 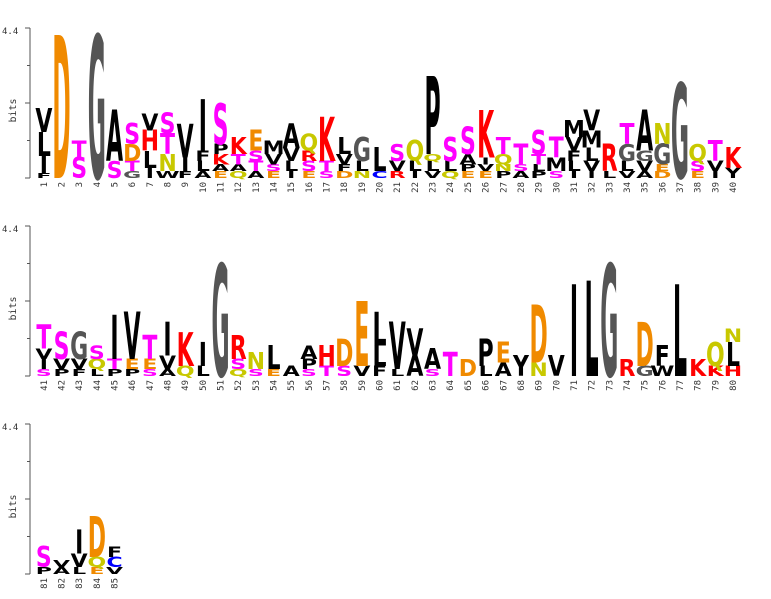 I want to click on logo-column: D65, so click(x=468, y=372).